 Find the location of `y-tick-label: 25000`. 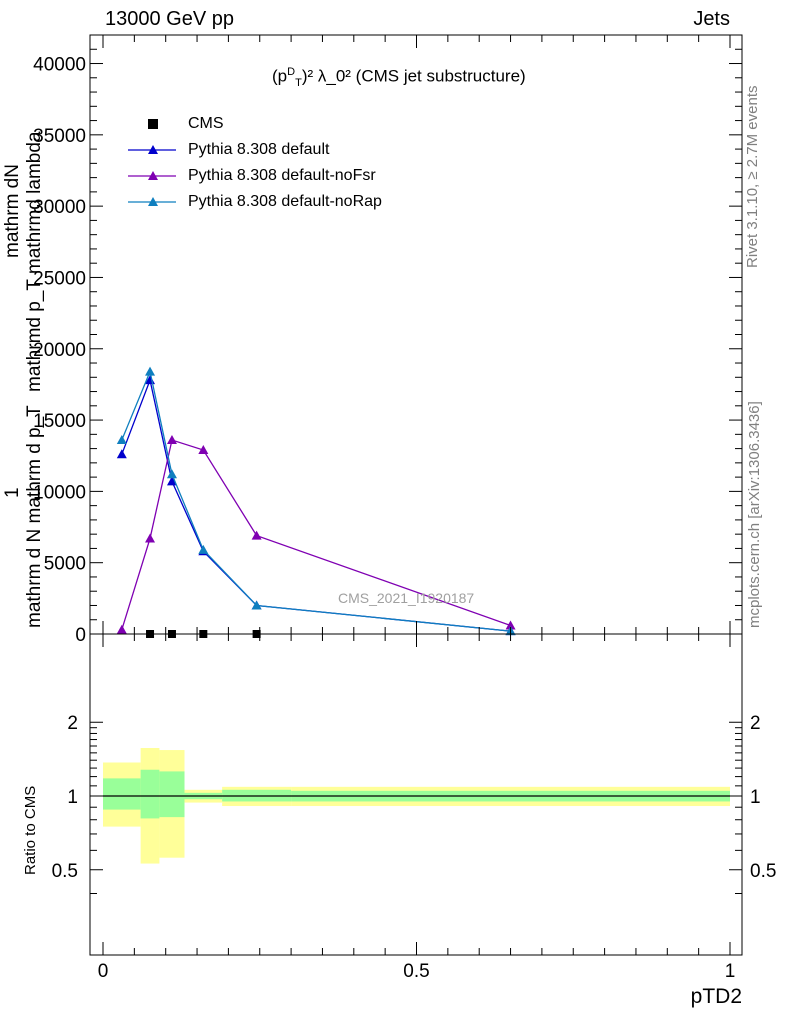

y-tick-label: 25000 is located at coordinates (59, 278).